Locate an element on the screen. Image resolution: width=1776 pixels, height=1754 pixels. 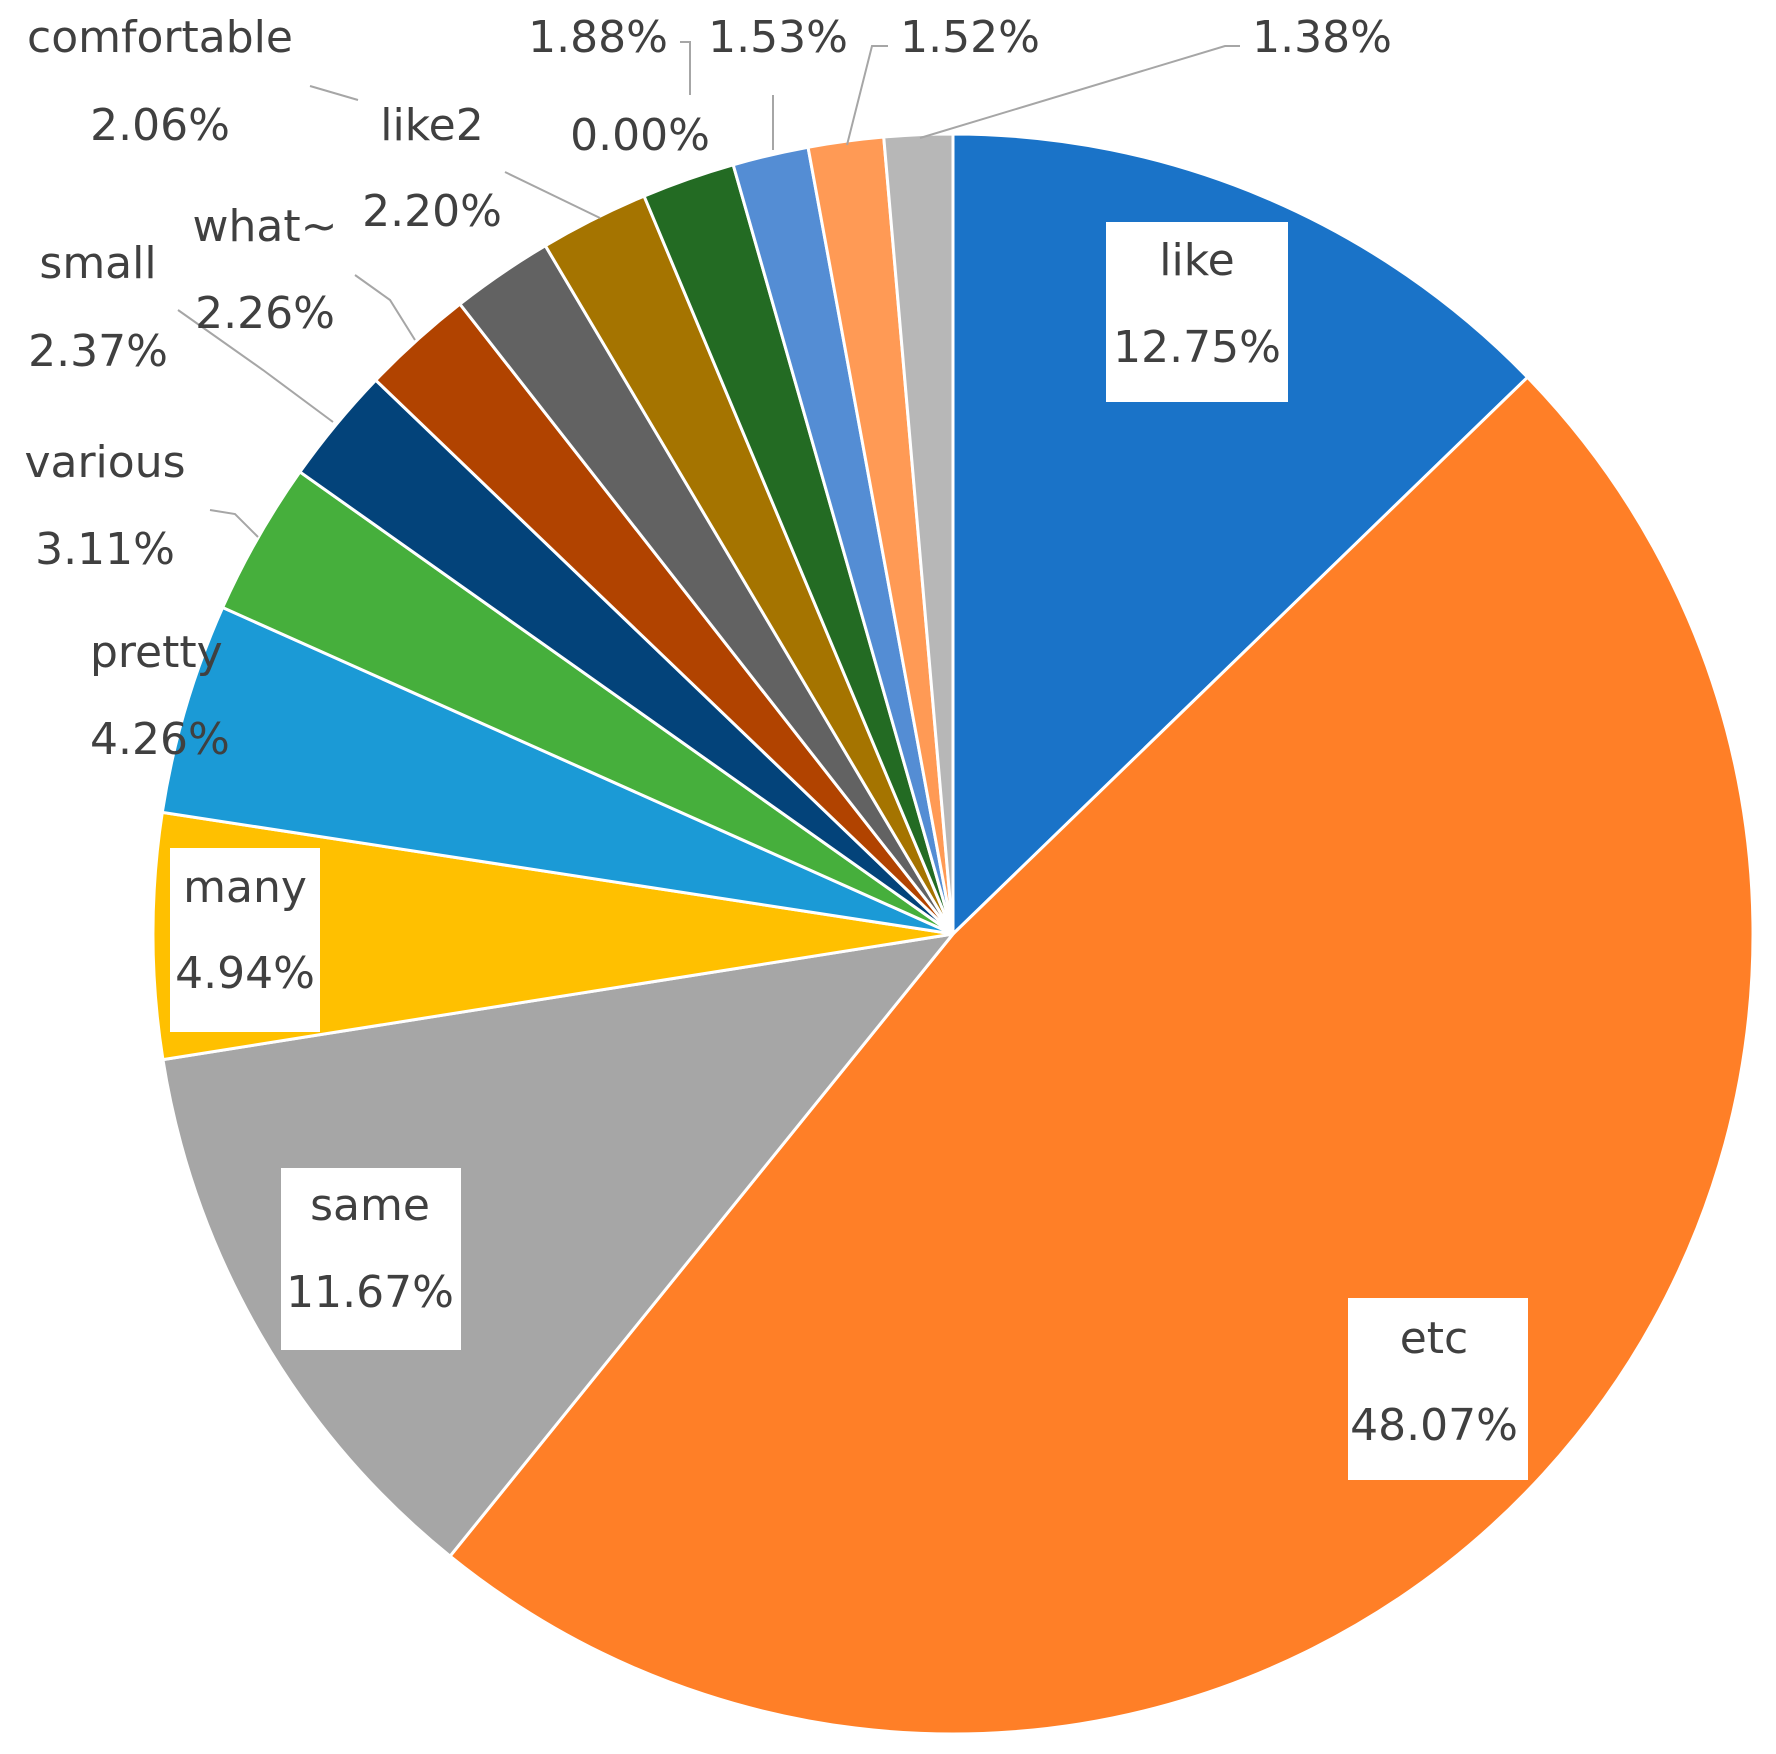
slice-percent-slice-10: 1.88% is located at coordinates (598, 37).